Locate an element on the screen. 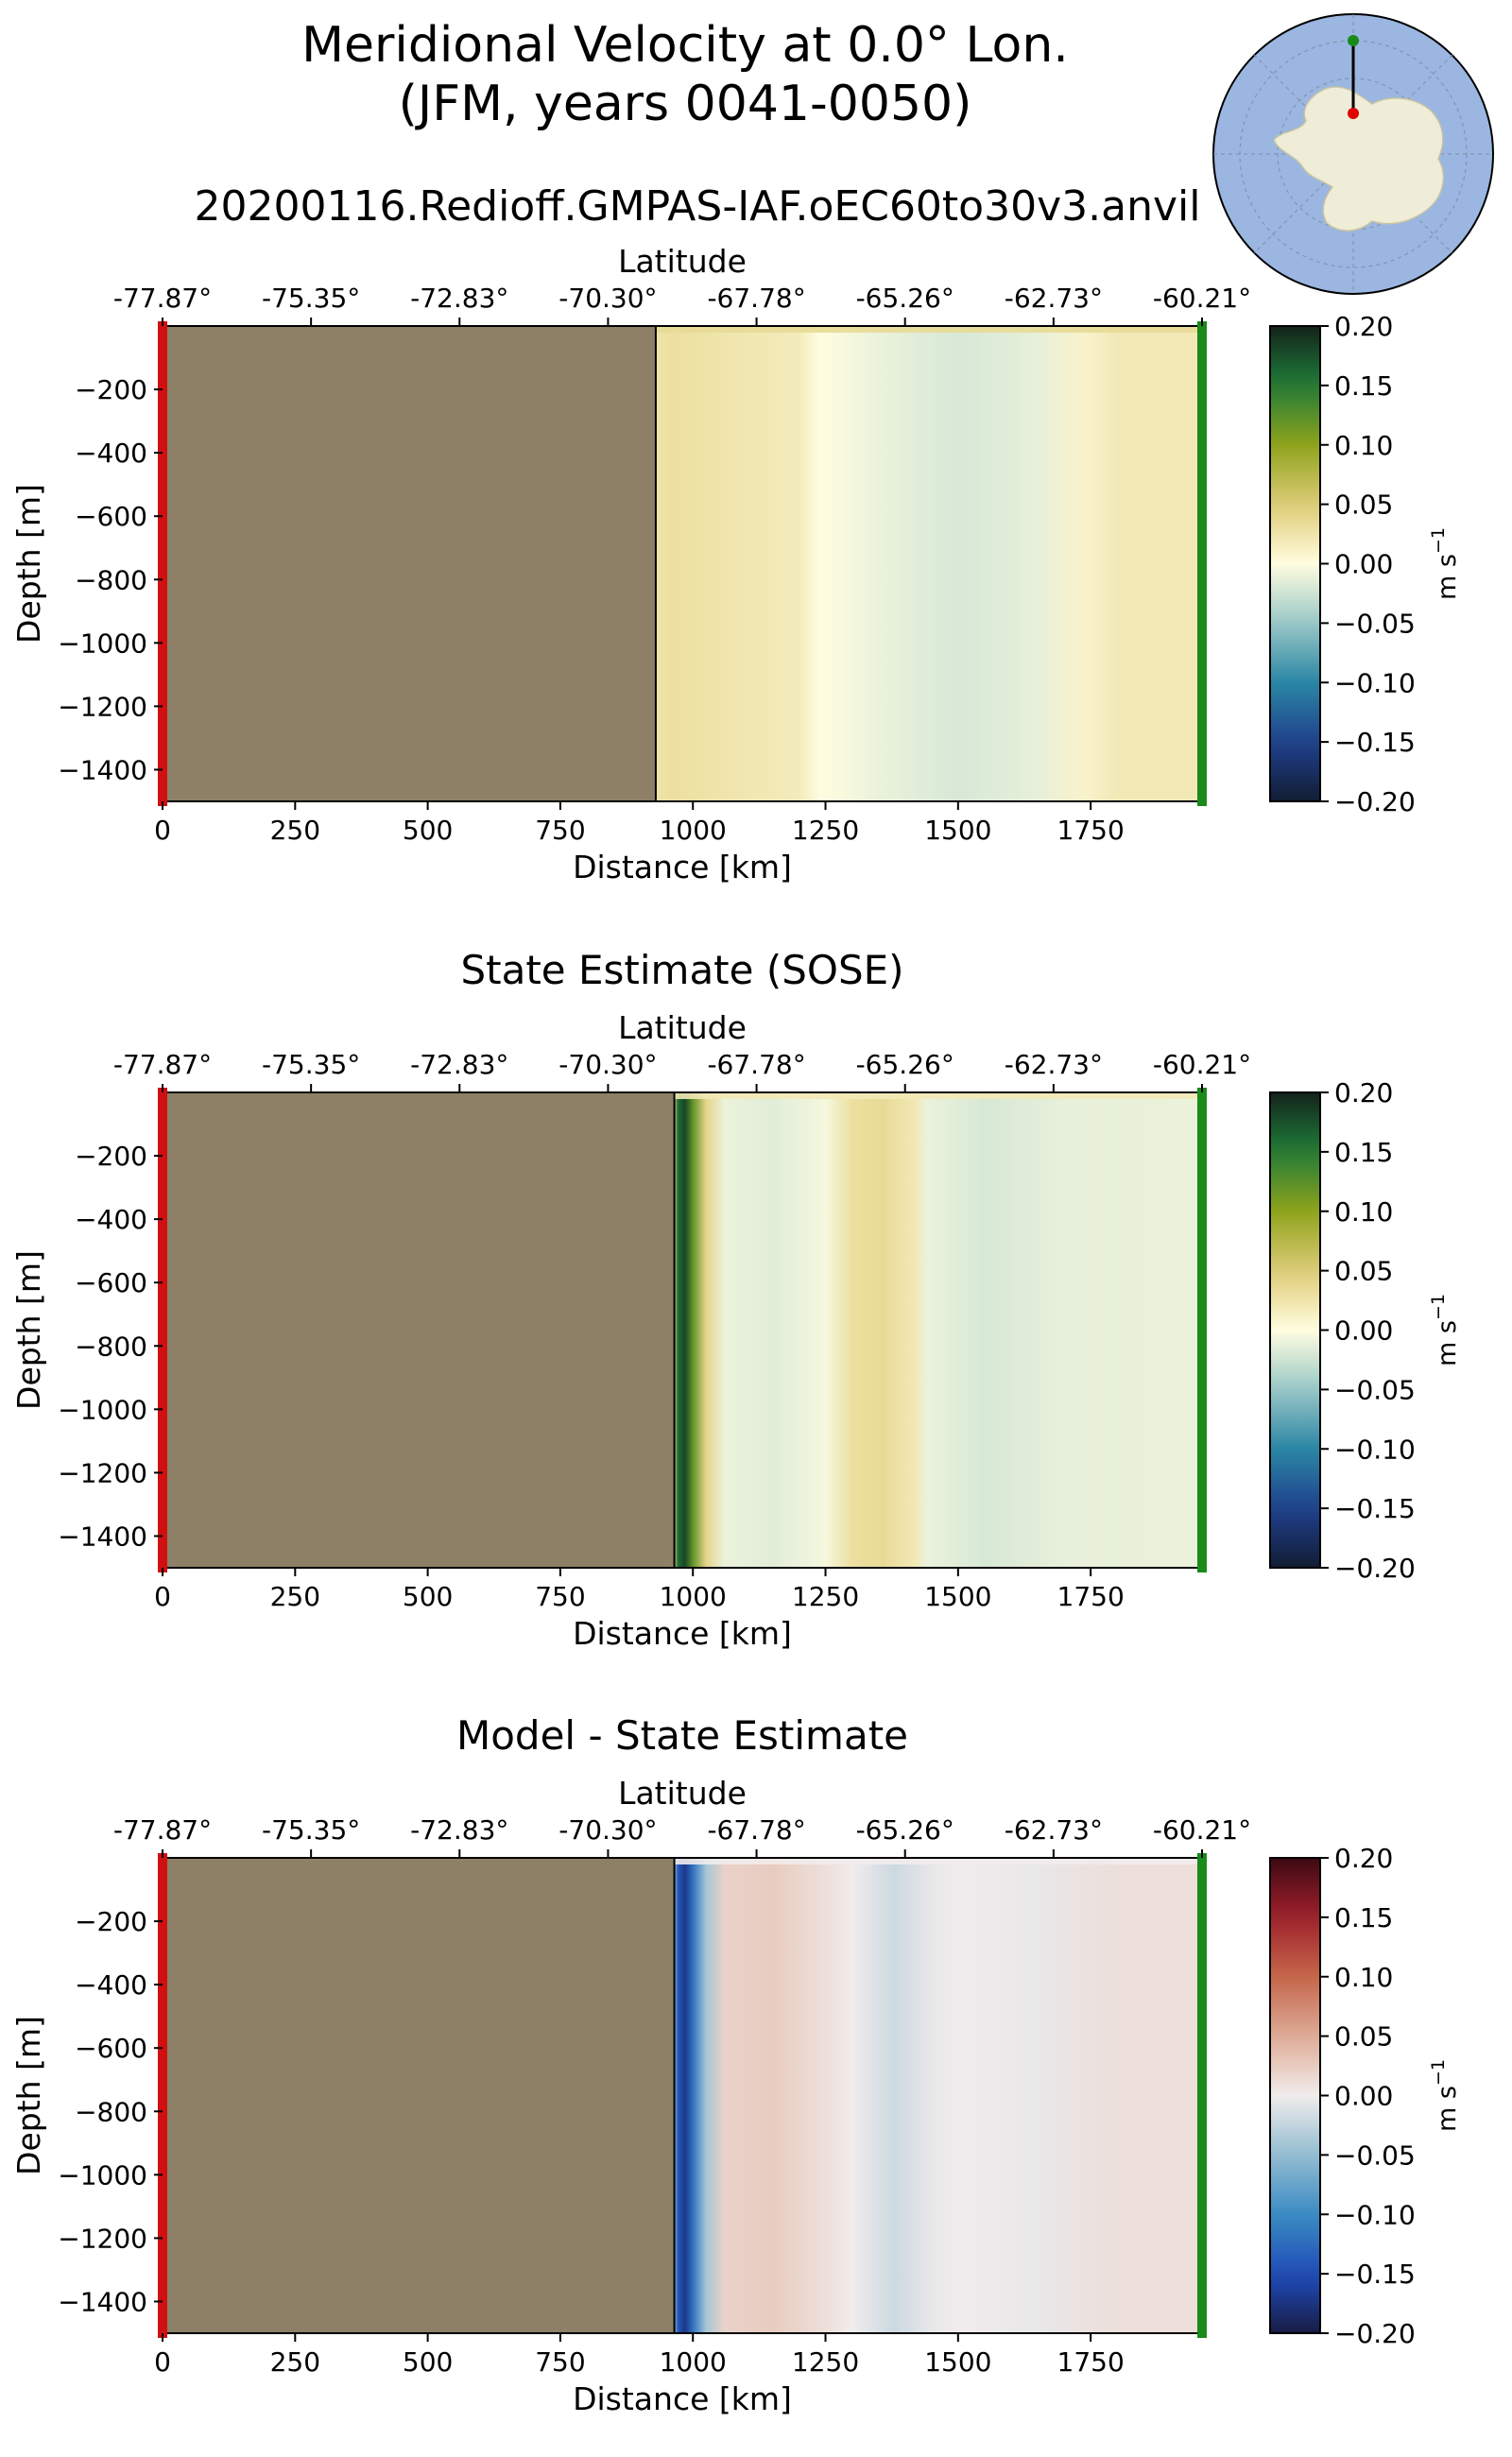 This screenshot has width=1512, height=2457. antarctica-polar-map is located at coordinates (1353, 154).